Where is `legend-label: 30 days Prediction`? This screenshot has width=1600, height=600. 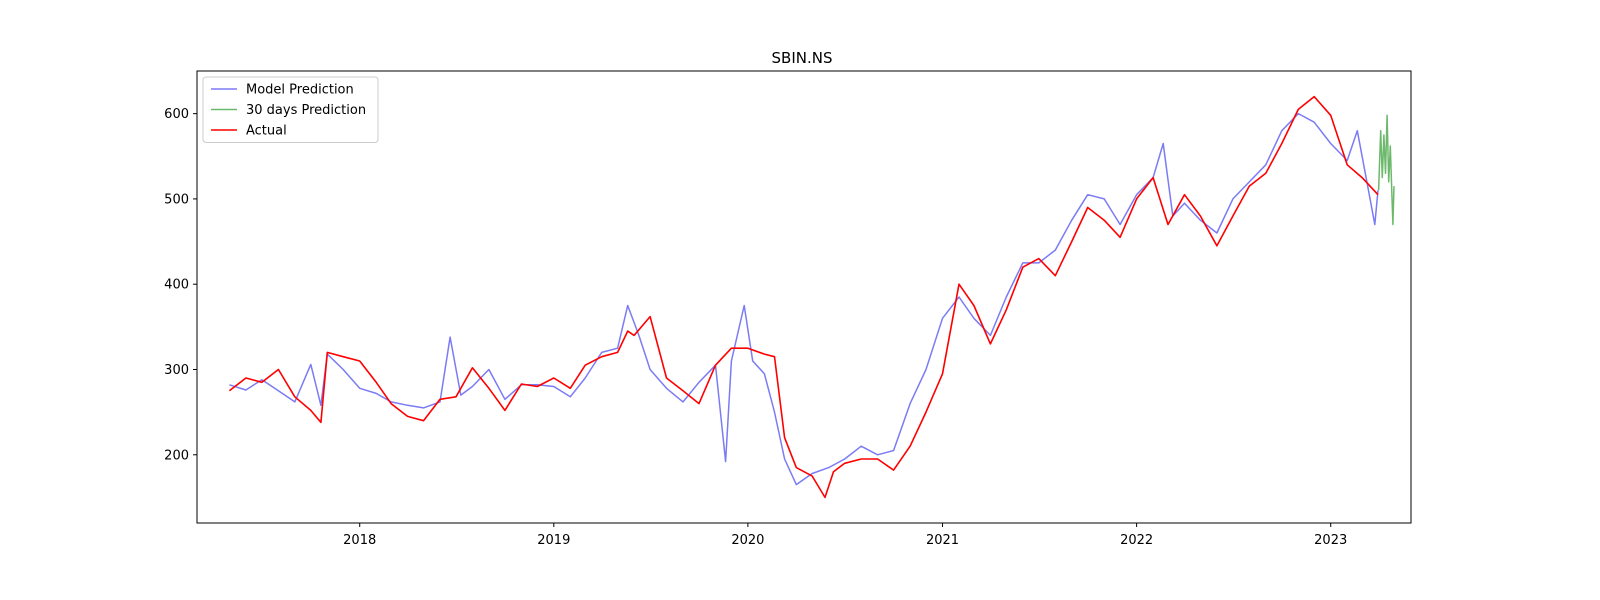
legend-label: 30 days Prediction is located at coordinates (306, 110).